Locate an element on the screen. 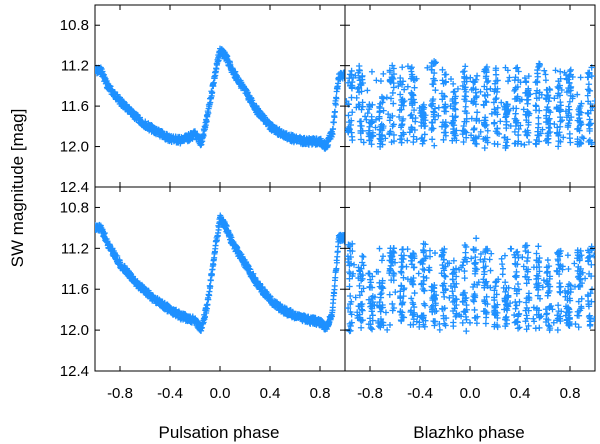 Image resolution: width=600 pixels, height=444 pixels. x-axis-title-left: Pulsation phase is located at coordinates (219, 432).